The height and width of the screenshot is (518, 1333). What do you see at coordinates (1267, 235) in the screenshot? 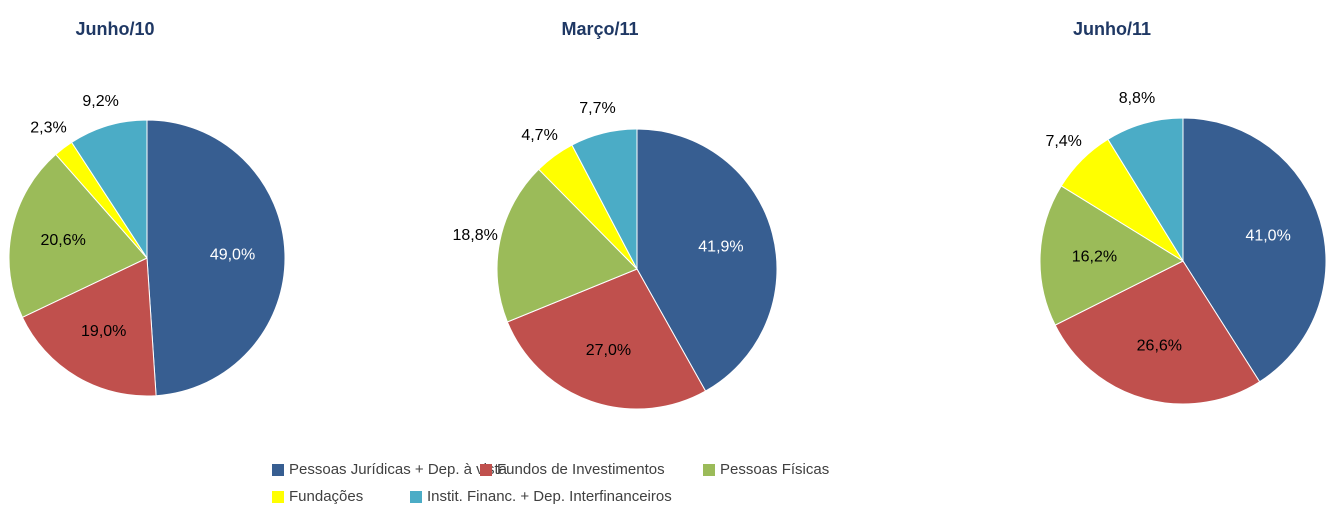
I see `data-label: 41,0%` at bounding box center [1267, 235].